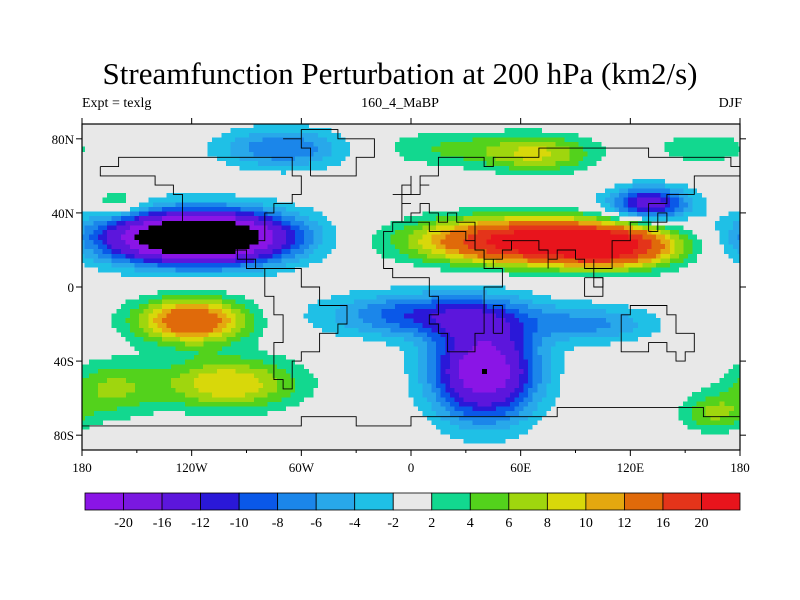 The width and height of the screenshot is (800, 600). I want to click on x-tick-label: 120W, so click(192, 467).